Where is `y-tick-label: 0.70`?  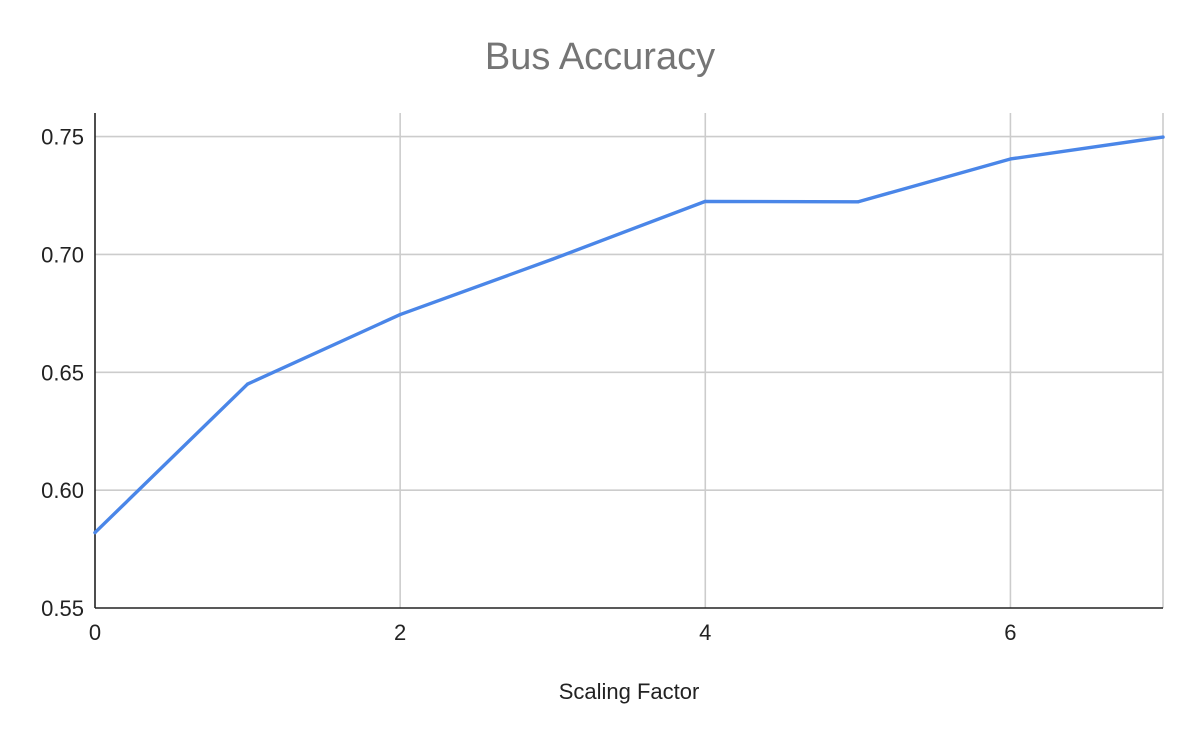 y-tick-label: 0.70 is located at coordinates (62, 254).